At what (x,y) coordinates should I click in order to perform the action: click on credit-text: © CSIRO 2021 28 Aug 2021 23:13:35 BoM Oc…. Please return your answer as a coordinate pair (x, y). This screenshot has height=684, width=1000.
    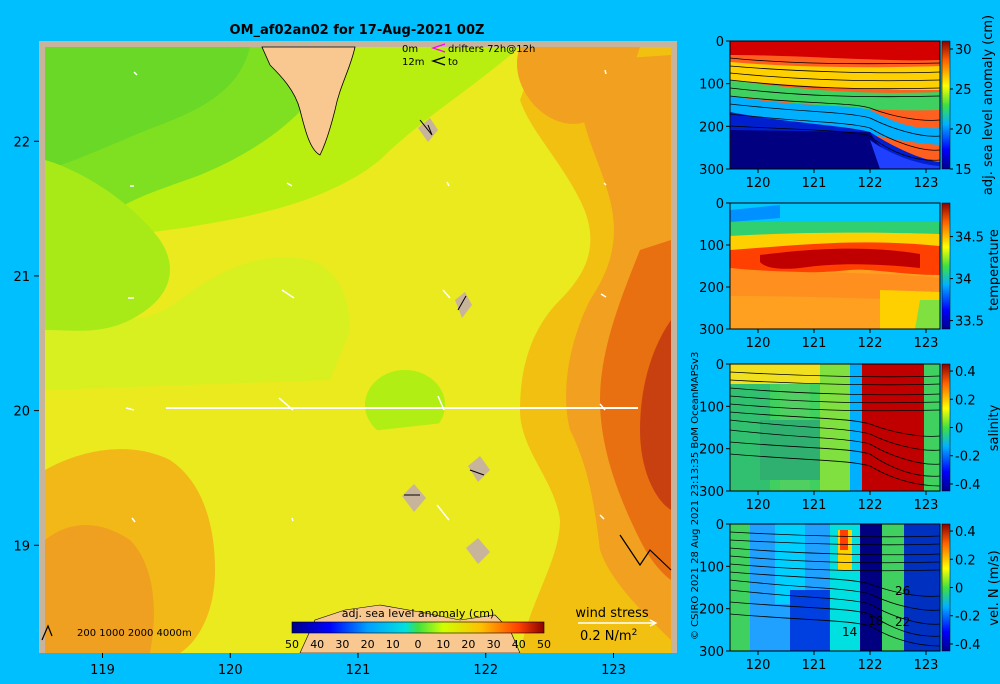
    Looking at the image, I should click on (695, 496).